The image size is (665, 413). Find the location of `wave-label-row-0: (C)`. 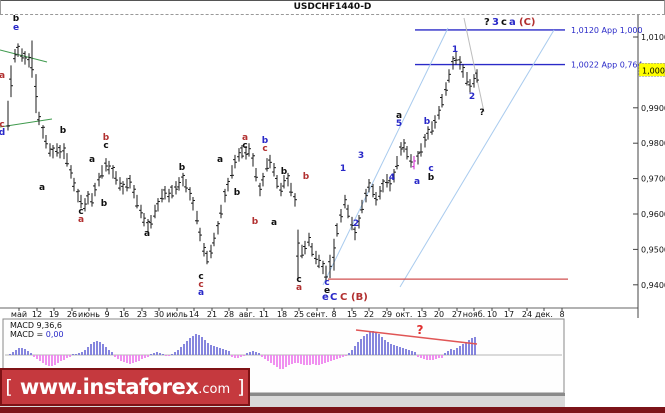

wave-label-row-0: (C) is located at coordinates (527, 22).